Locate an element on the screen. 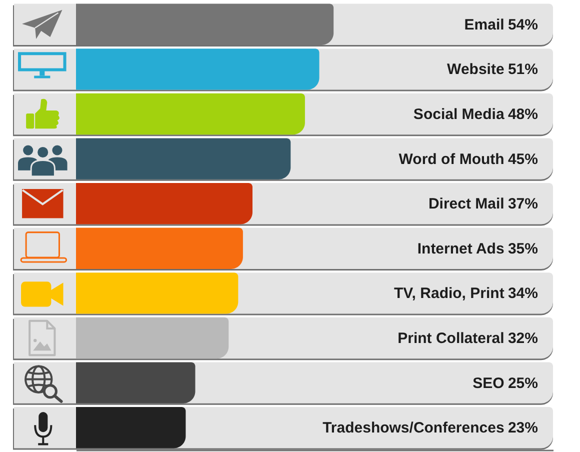 Image resolution: width=580 pixels, height=452 pixels. data-label: 45% is located at coordinates (523, 159).